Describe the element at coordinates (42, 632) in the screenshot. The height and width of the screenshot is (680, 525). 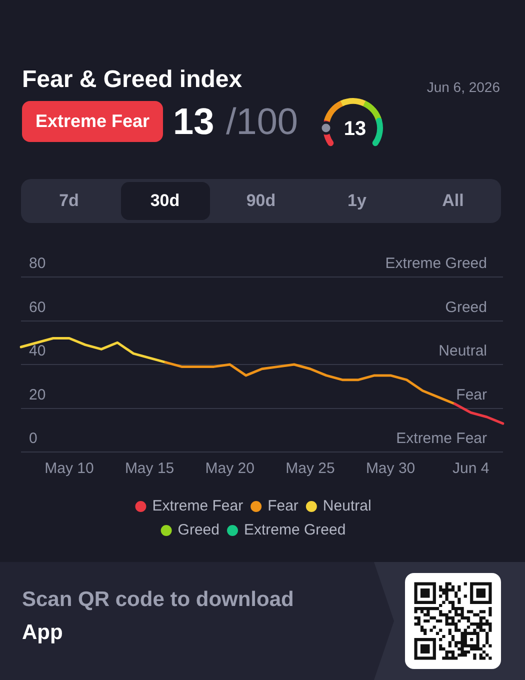
I see `text: App` at that location.